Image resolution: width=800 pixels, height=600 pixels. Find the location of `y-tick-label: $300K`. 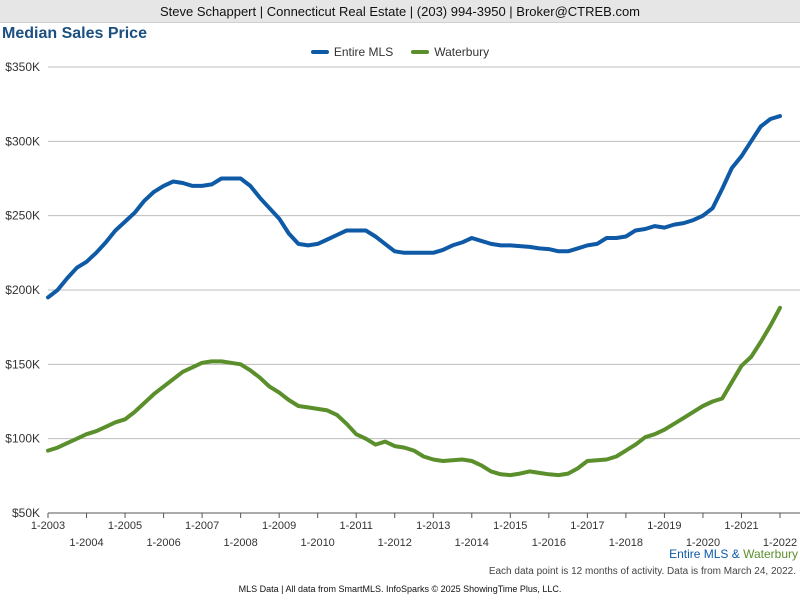

y-tick-label: $300K is located at coordinates (22, 141).